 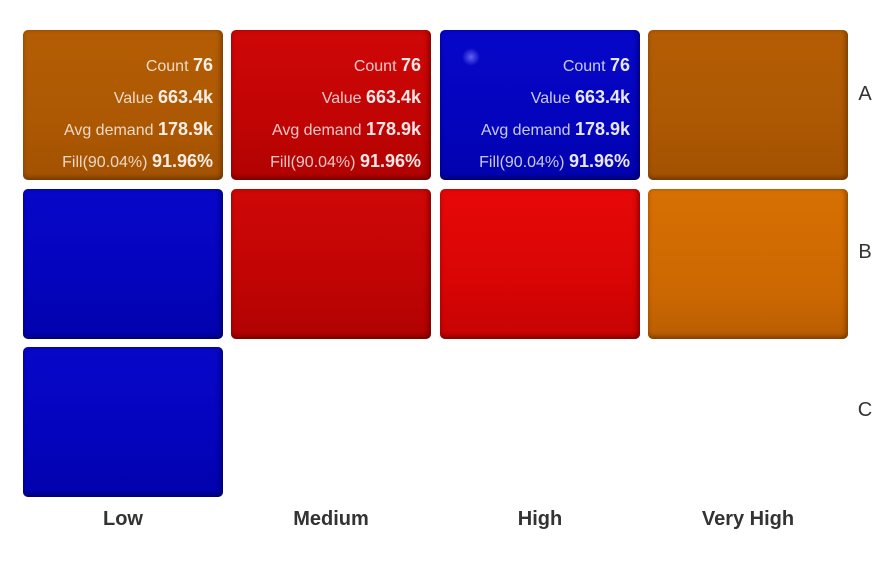 What do you see at coordinates (123, 519) in the screenshot?
I see `col-label-low: Low` at bounding box center [123, 519].